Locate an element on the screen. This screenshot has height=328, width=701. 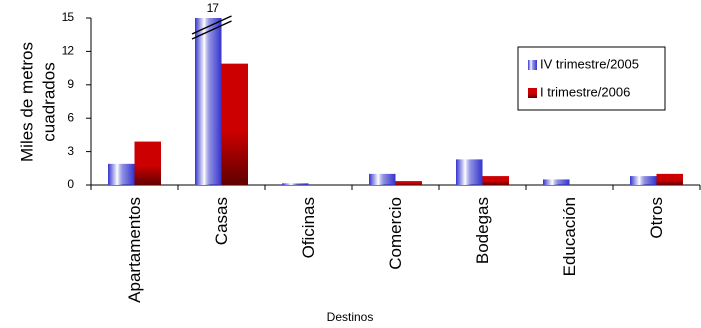
x-tick-label: Bodegas is located at coordinates (482, 230).